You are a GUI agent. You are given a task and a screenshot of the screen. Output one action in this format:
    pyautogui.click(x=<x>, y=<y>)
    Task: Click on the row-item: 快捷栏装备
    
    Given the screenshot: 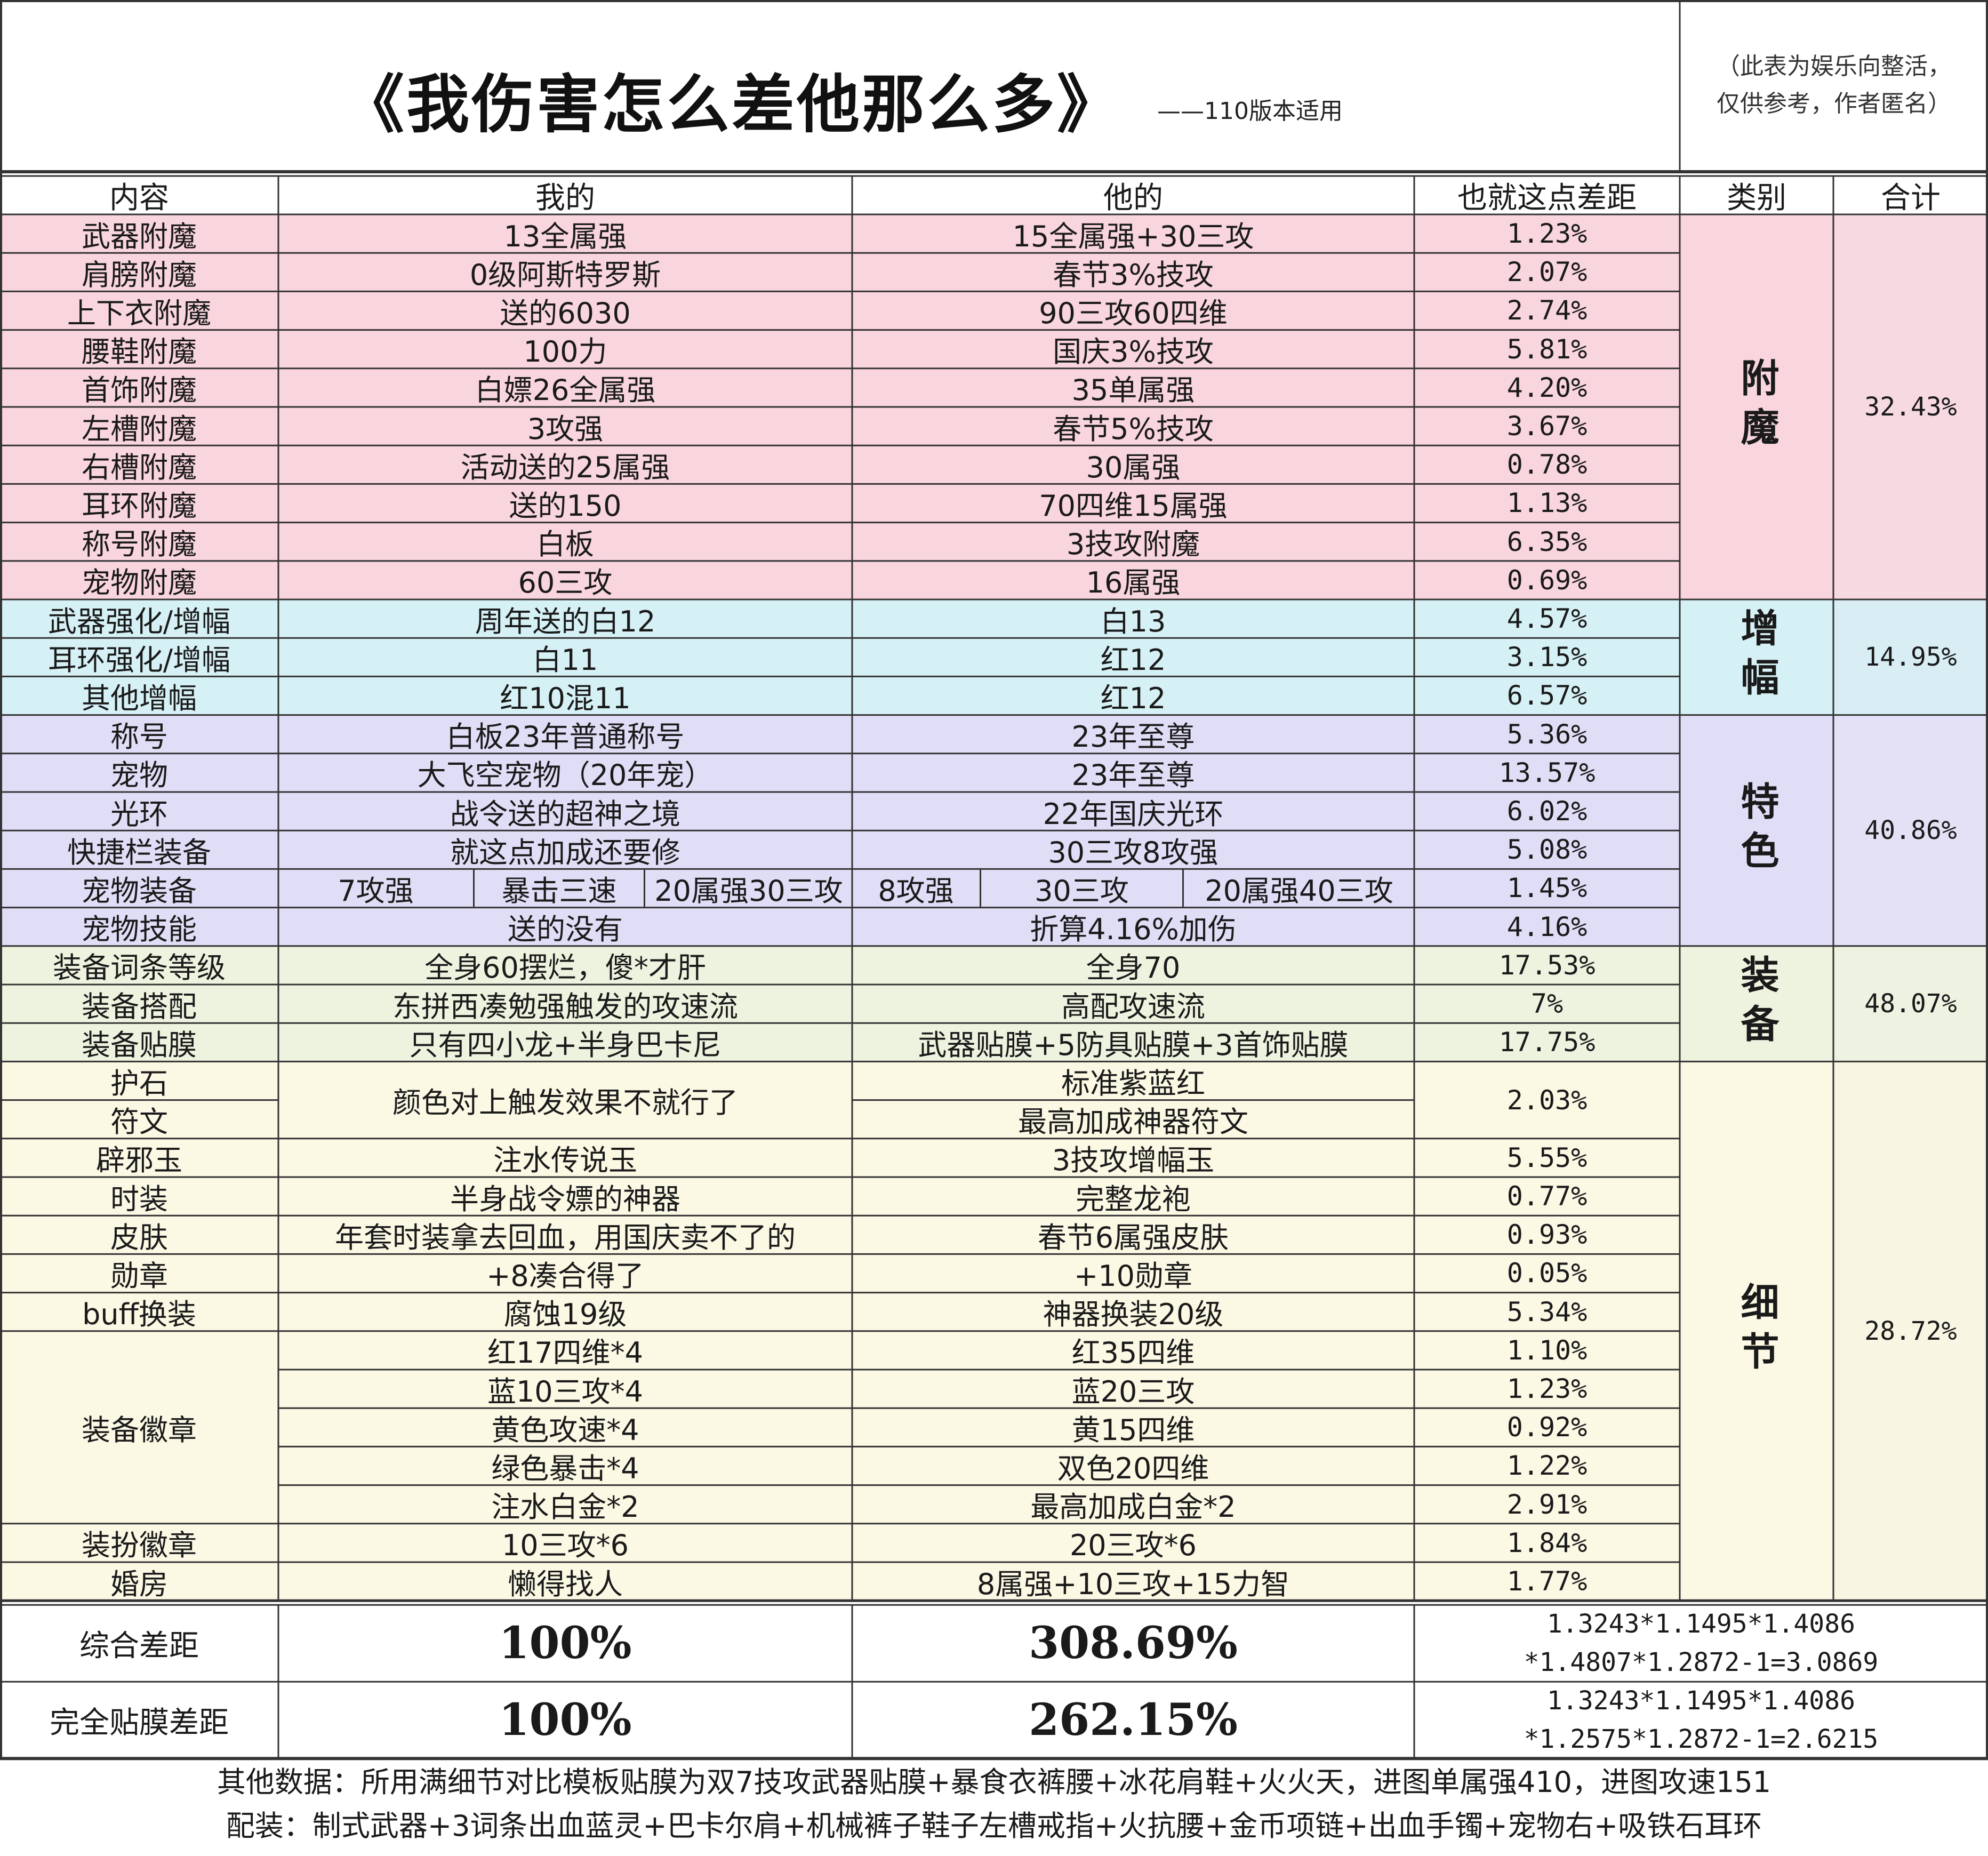 What is the action you would take?
    pyautogui.click(x=139, y=849)
    